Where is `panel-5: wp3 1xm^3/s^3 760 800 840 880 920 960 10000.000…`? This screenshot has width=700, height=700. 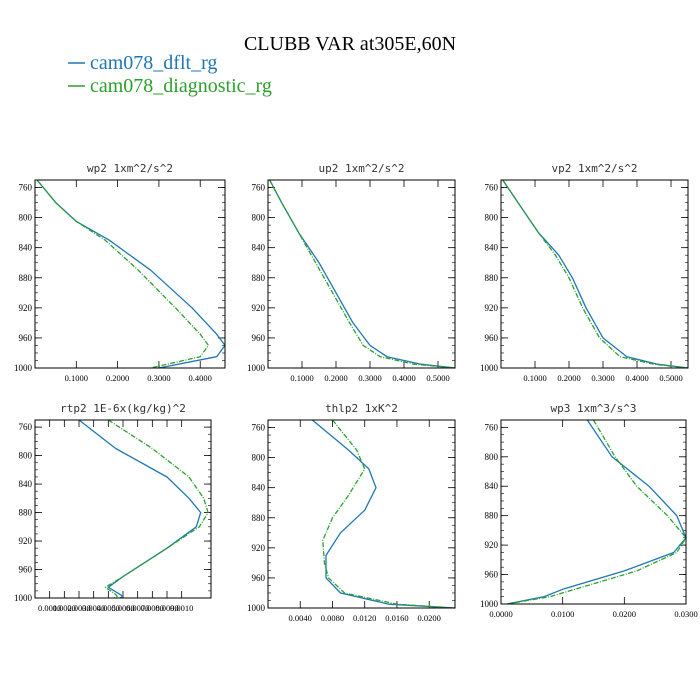
panel-5: wp3 1xm^3/s^3 760 800 840 880 920 960 10000.000… is located at coordinates (589, 510).